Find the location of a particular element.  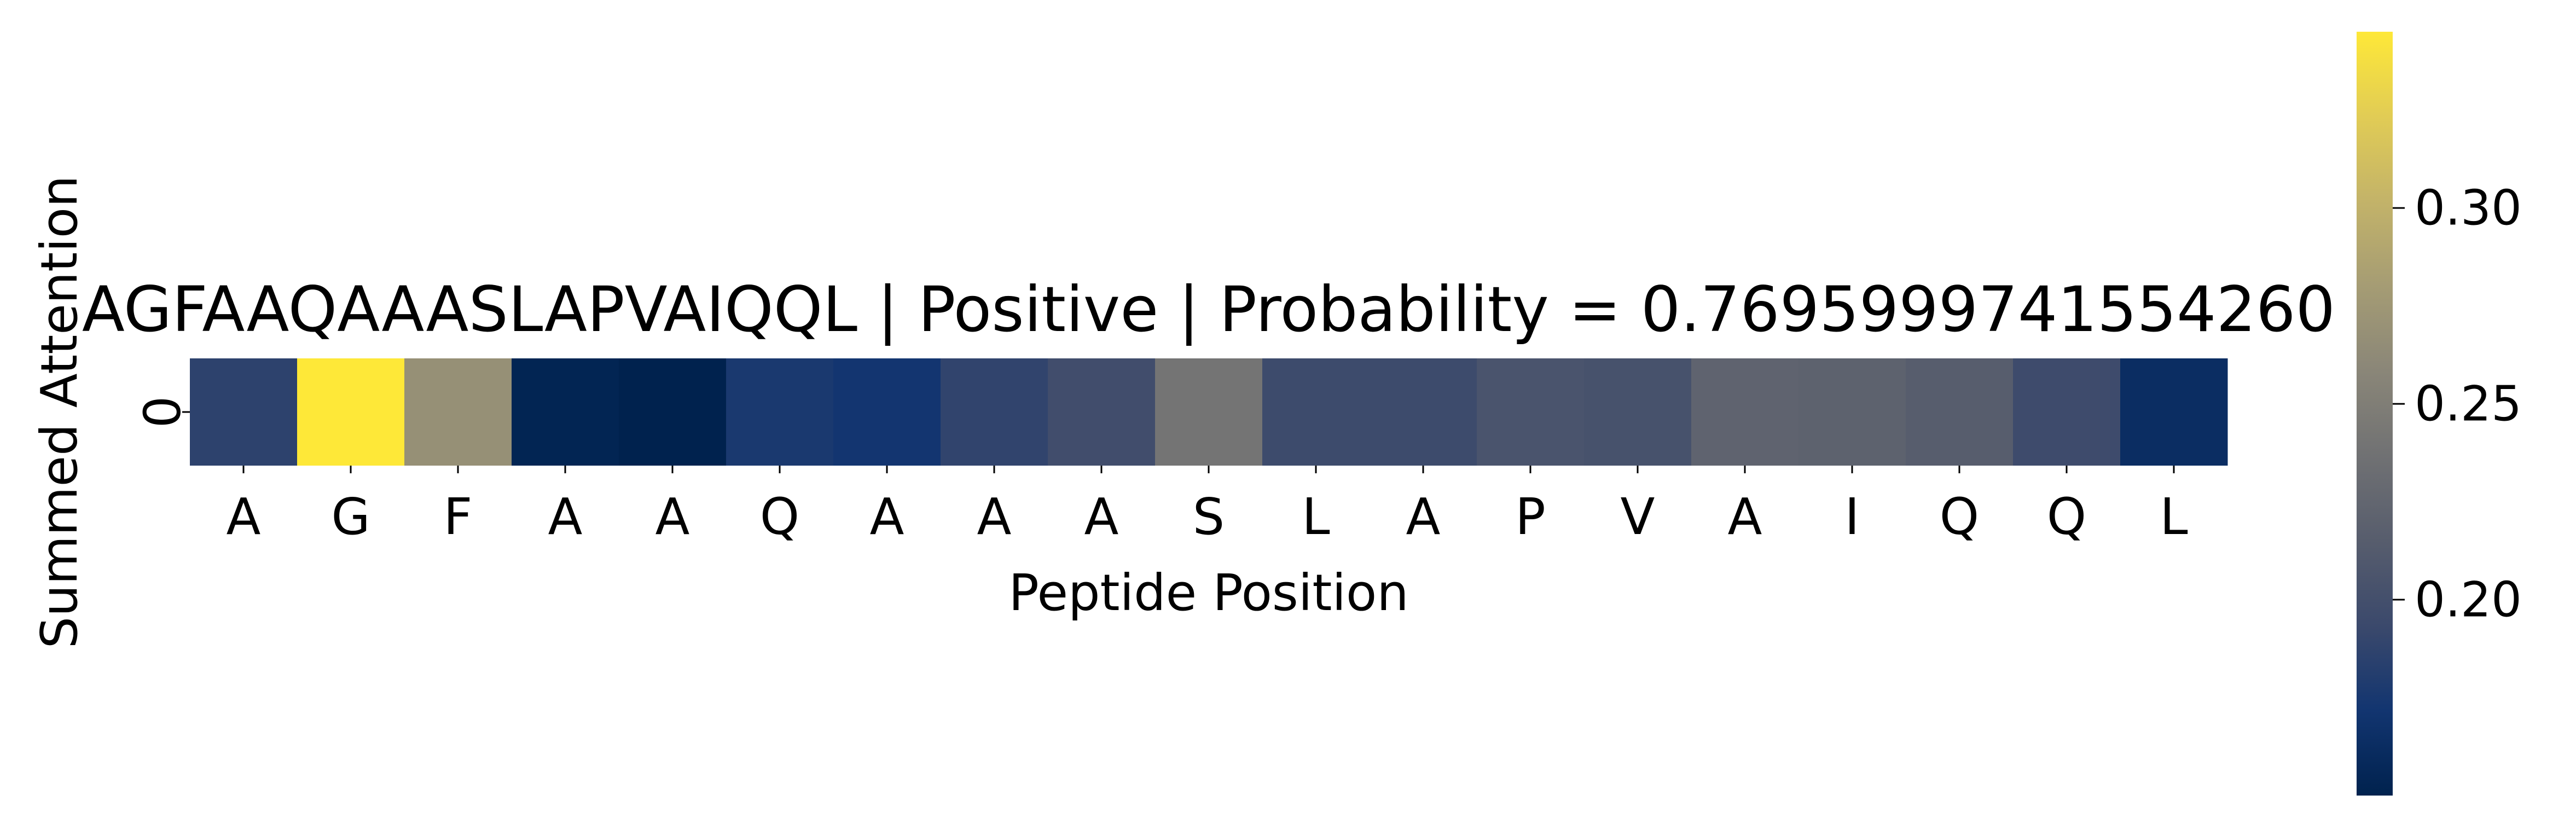

y-tick-labels: 0 is located at coordinates (163, 412).